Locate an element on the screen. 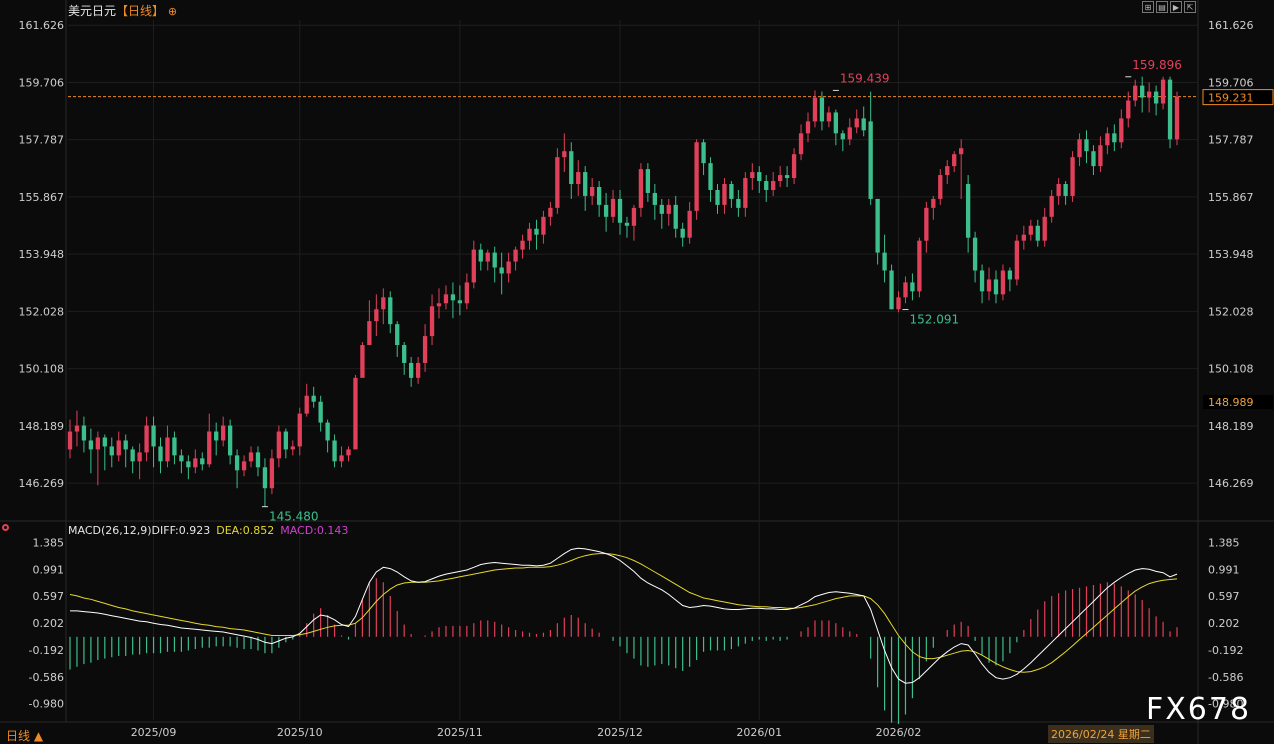  last-price-label: 159.231 is located at coordinates (1231, 98).